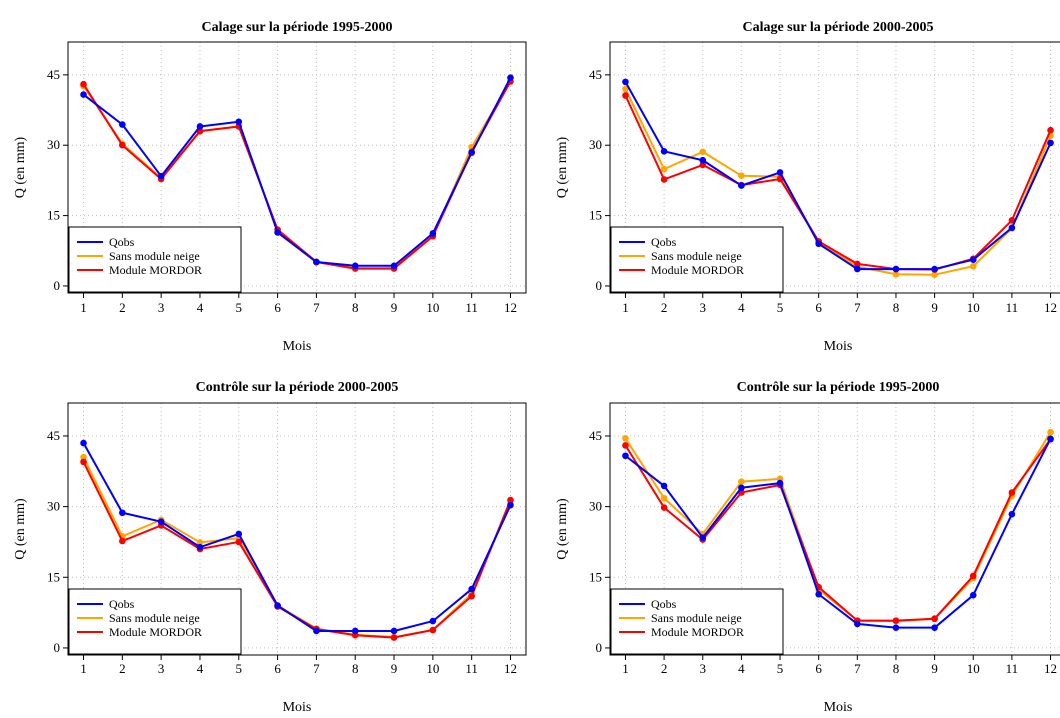 The width and height of the screenshot is (1060, 718). Describe the element at coordinates (297, 387) in the screenshot. I see `chart-title: Contrôle sur la période 2000-2005` at that location.